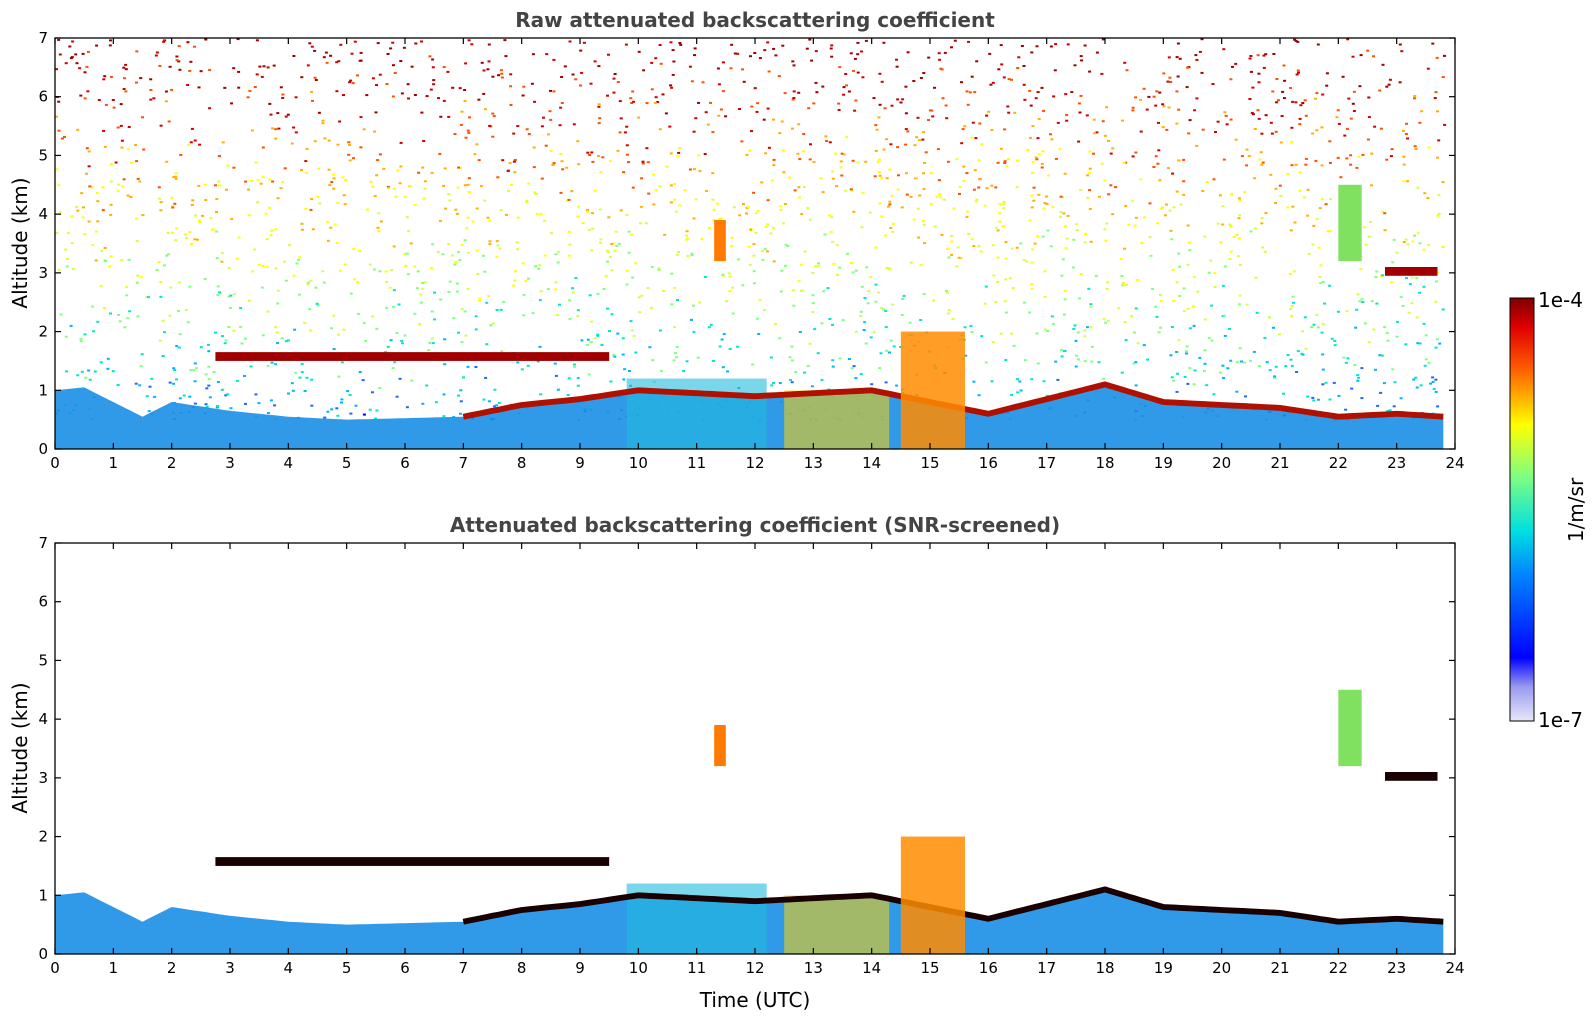 The image size is (1595, 1020). Describe the element at coordinates (1411, 776) in the screenshot. I see `cloud-layer-rect` at that location.